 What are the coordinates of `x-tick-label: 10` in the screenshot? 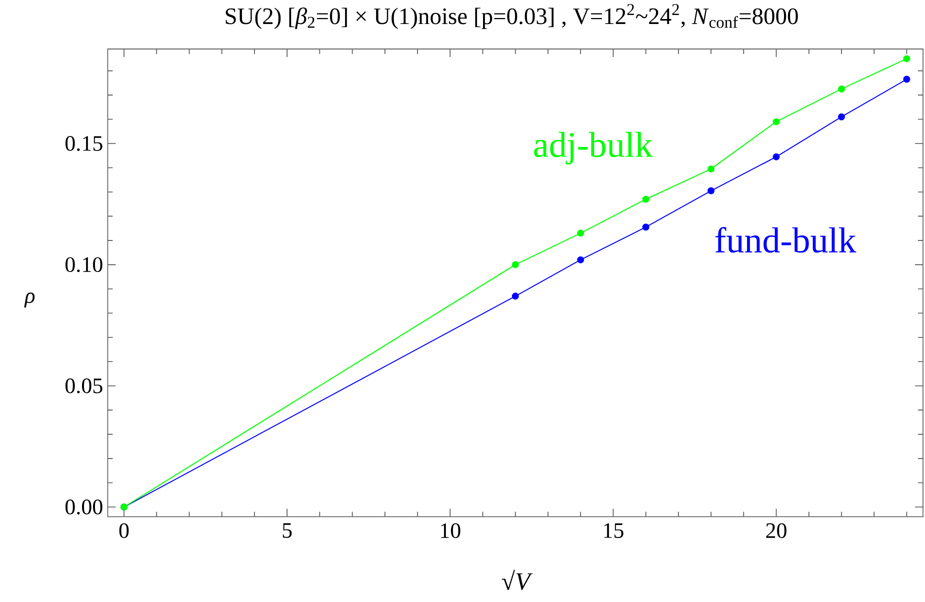 It's located at (450, 530).